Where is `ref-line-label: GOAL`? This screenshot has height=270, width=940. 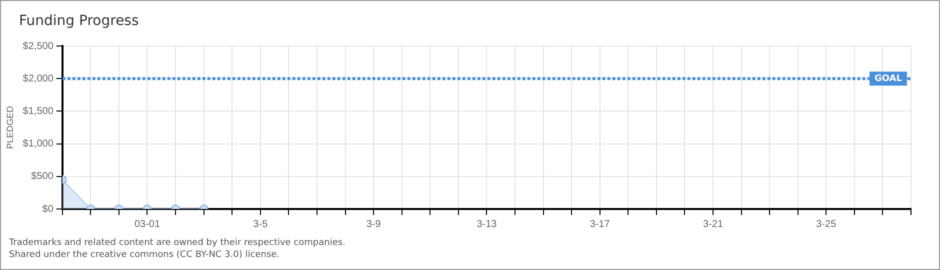 ref-line-label: GOAL is located at coordinates (888, 79).